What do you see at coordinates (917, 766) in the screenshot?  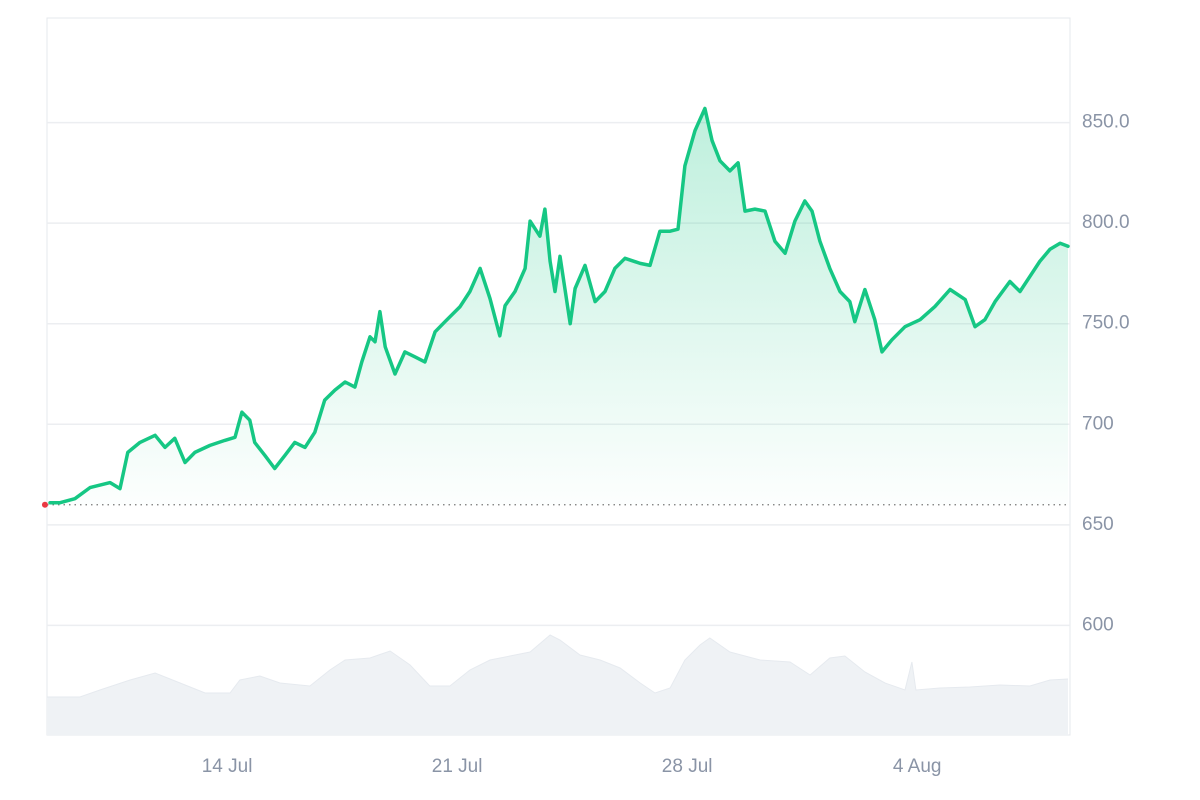 I see `x-tick-label: 4 Aug` at bounding box center [917, 766].